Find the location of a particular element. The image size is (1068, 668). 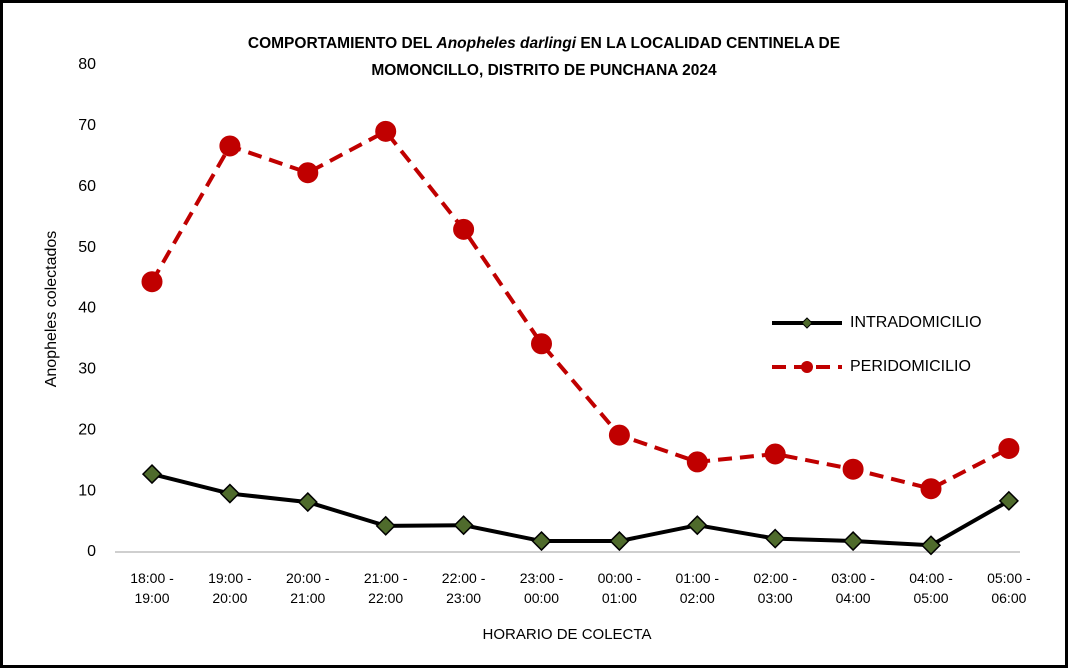

x-tick-label: 23:00 - 00:00 is located at coordinates (541, 588).